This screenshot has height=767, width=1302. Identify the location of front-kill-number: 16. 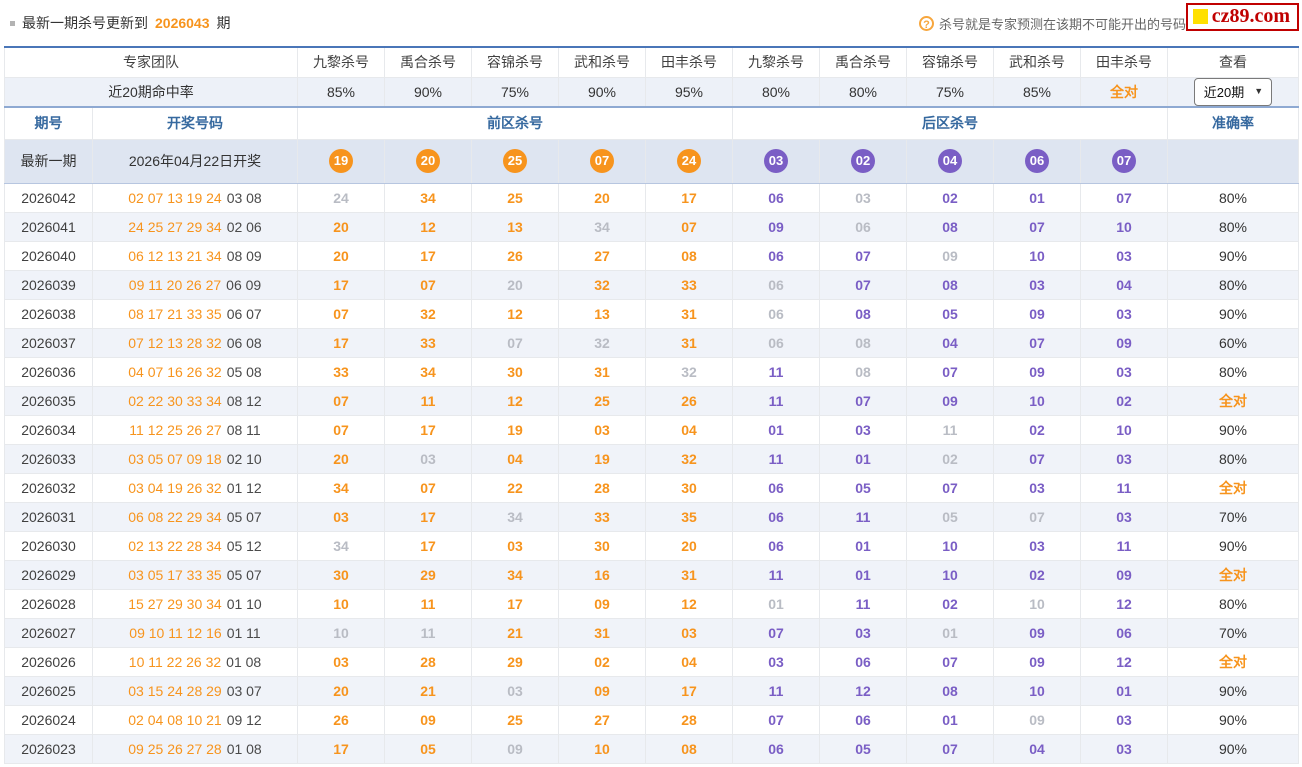
(602, 574).